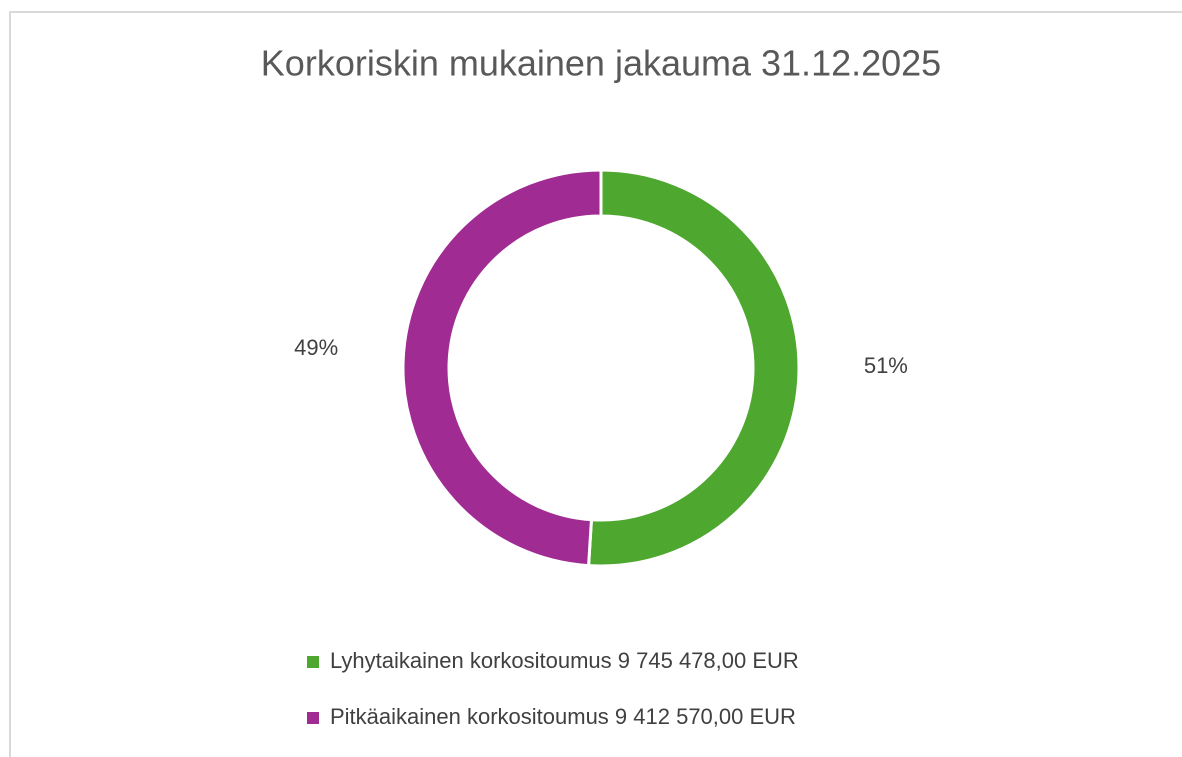 Image resolution: width=1182 pixels, height=757 pixels. I want to click on data-label: 49%, so click(316, 347).